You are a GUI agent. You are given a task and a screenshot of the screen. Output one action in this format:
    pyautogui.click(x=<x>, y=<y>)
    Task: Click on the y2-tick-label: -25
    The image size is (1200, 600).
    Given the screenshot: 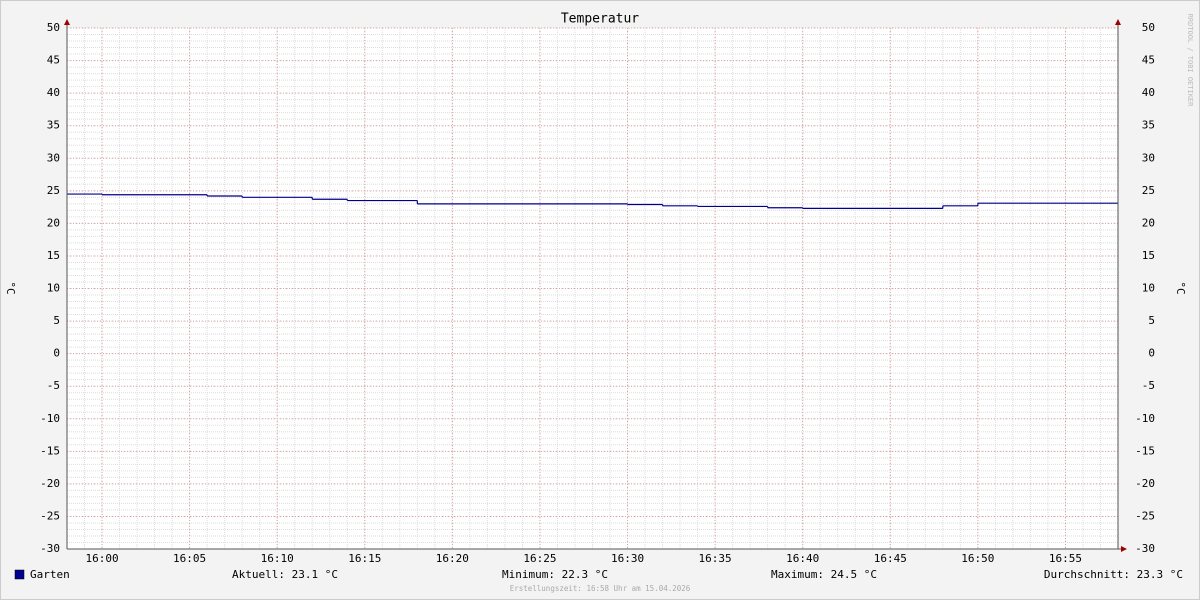 What is the action you would take?
    pyautogui.click(x=1145, y=515)
    